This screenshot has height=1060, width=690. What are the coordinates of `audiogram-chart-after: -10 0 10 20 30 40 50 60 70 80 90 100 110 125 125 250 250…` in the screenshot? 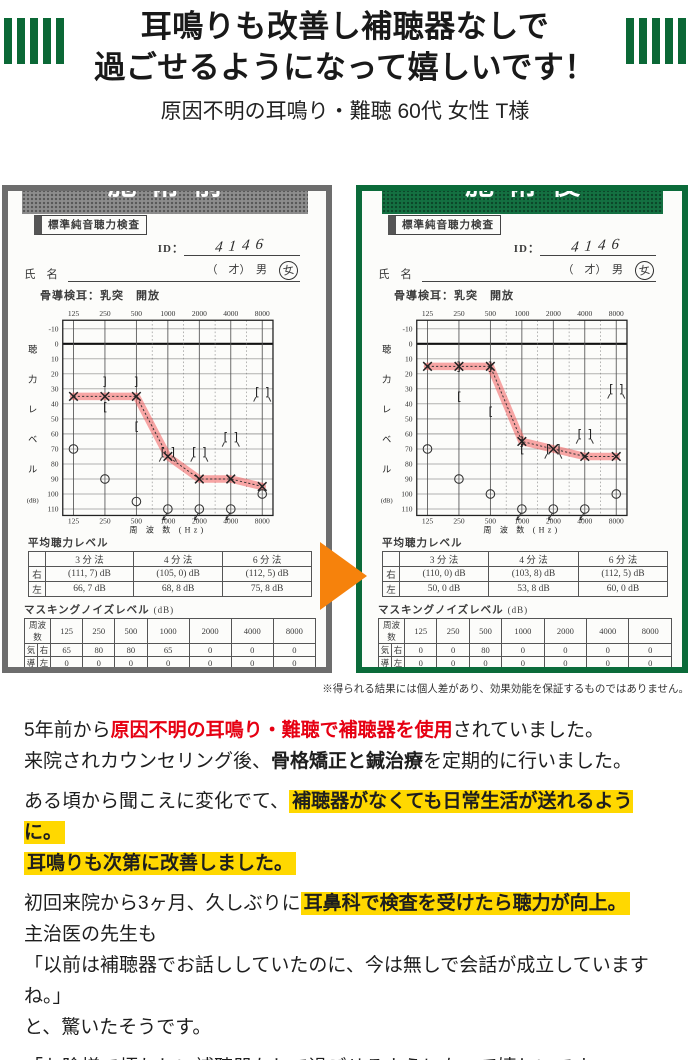 It's located at (504, 422).